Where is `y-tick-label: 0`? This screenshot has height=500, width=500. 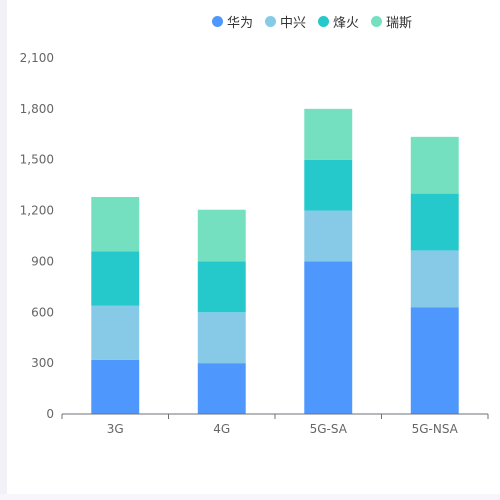 y-tick-label: 0 is located at coordinates (50, 414).